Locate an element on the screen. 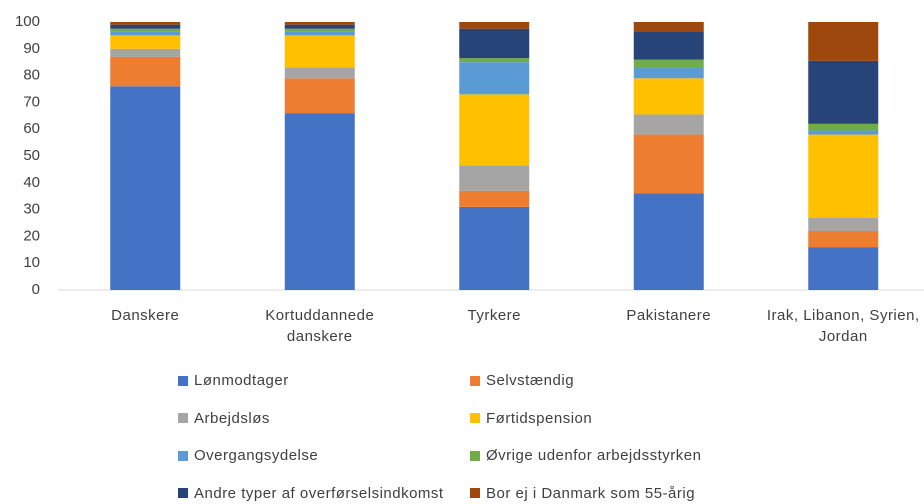 The height and width of the screenshot is (504, 924). x-tick-label: Irak, Libanon, Syrien, Jordan is located at coordinates (843, 326).